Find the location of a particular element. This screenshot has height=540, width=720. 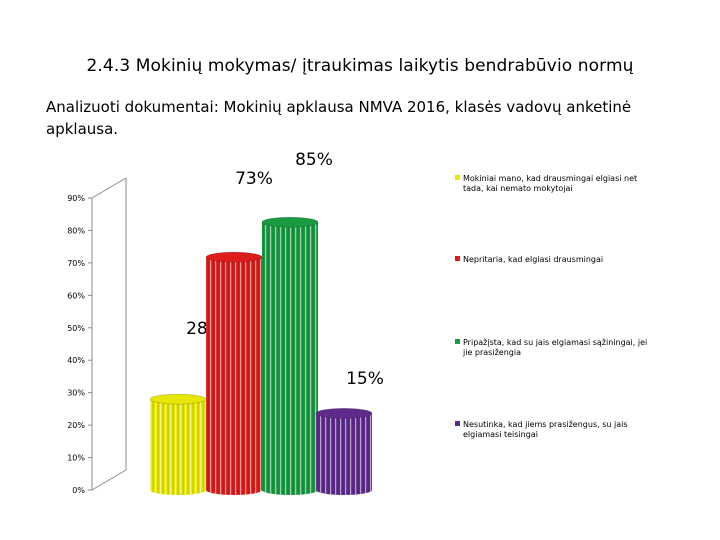

data-label: 73% is located at coordinates (254, 179).